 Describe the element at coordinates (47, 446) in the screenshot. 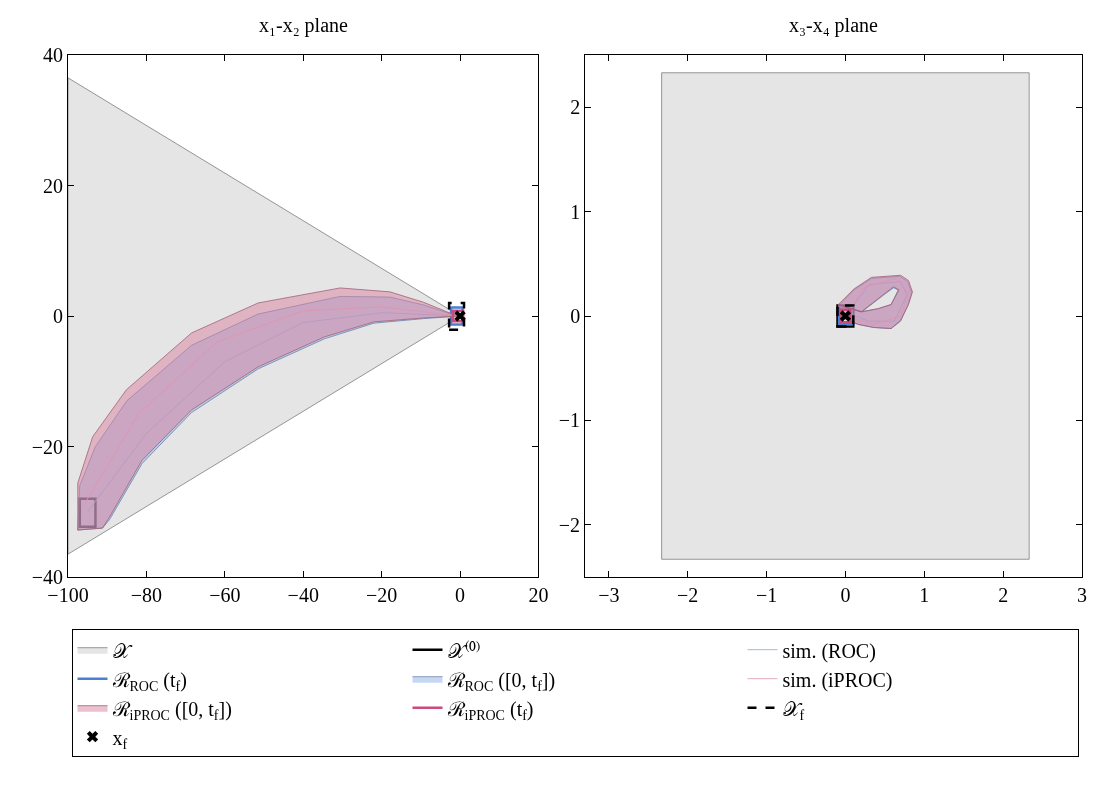

I see `y-tick-label: −20` at that location.